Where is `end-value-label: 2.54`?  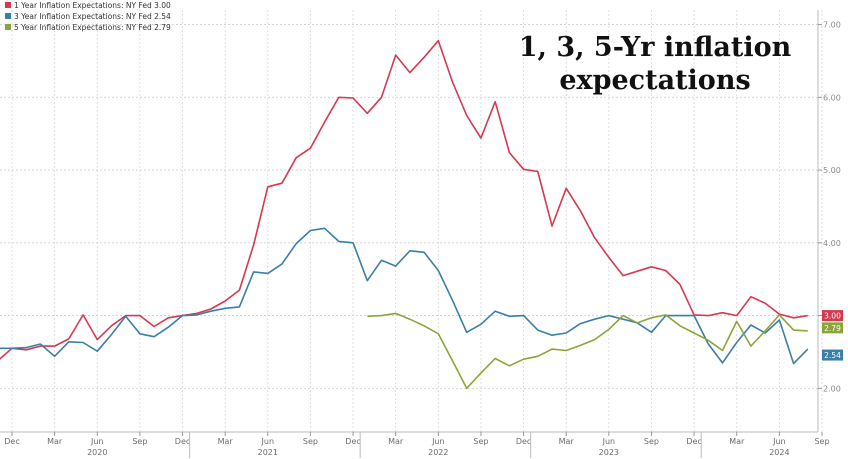
end-value-label: 2.54 is located at coordinates (832, 355).